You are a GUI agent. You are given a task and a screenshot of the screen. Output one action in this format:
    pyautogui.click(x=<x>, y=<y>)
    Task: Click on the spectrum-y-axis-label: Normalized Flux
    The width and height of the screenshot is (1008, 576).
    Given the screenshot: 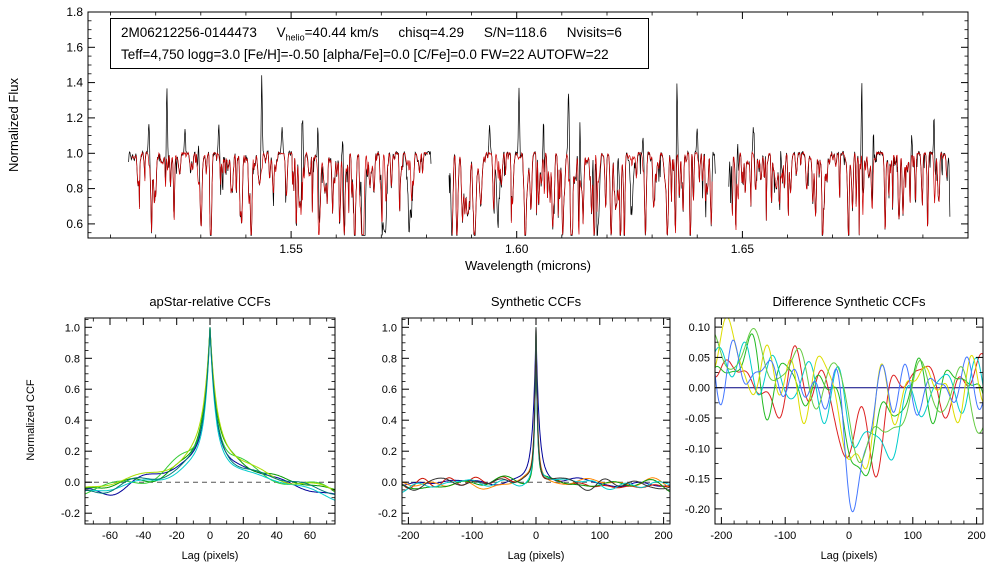 What is the action you would take?
    pyautogui.click(x=13, y=125)
    